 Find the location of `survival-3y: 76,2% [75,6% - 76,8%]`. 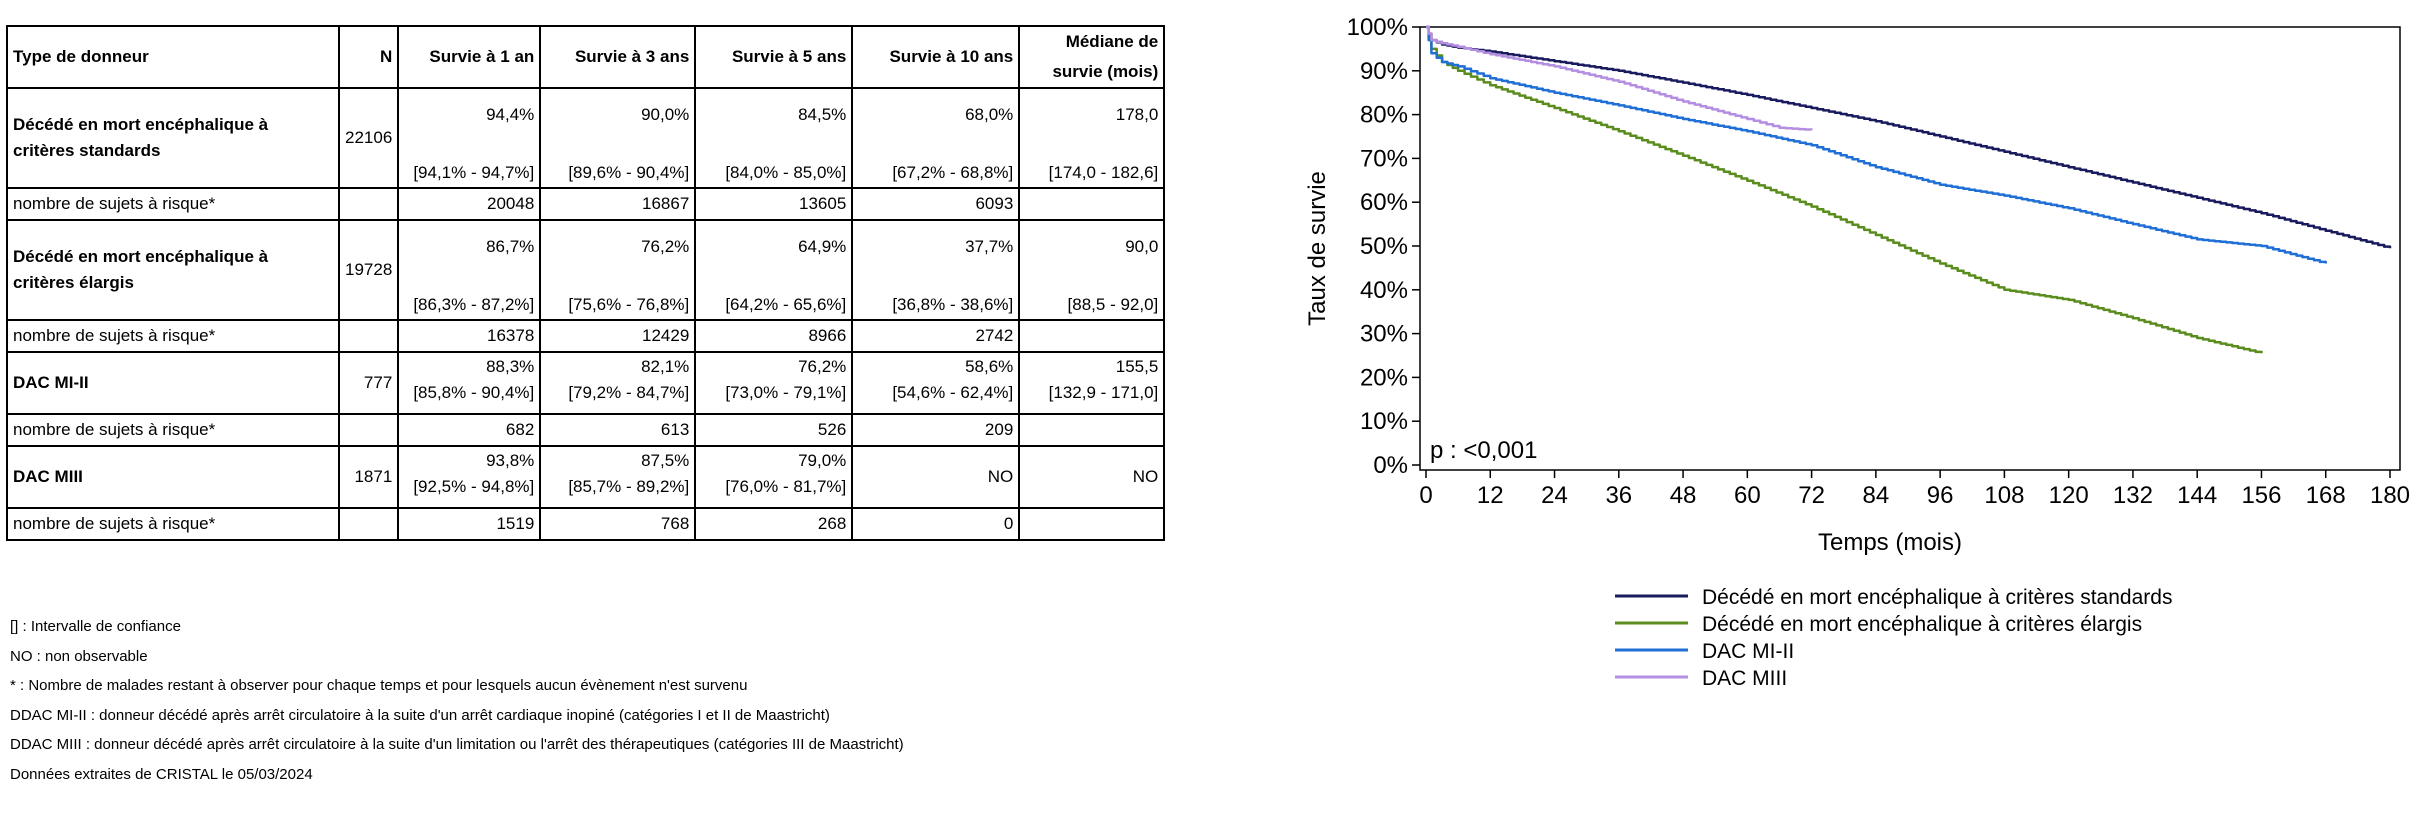

survival-3y: 76,2% [75,6% - 76,8%] is located at coordinates (618, 270).